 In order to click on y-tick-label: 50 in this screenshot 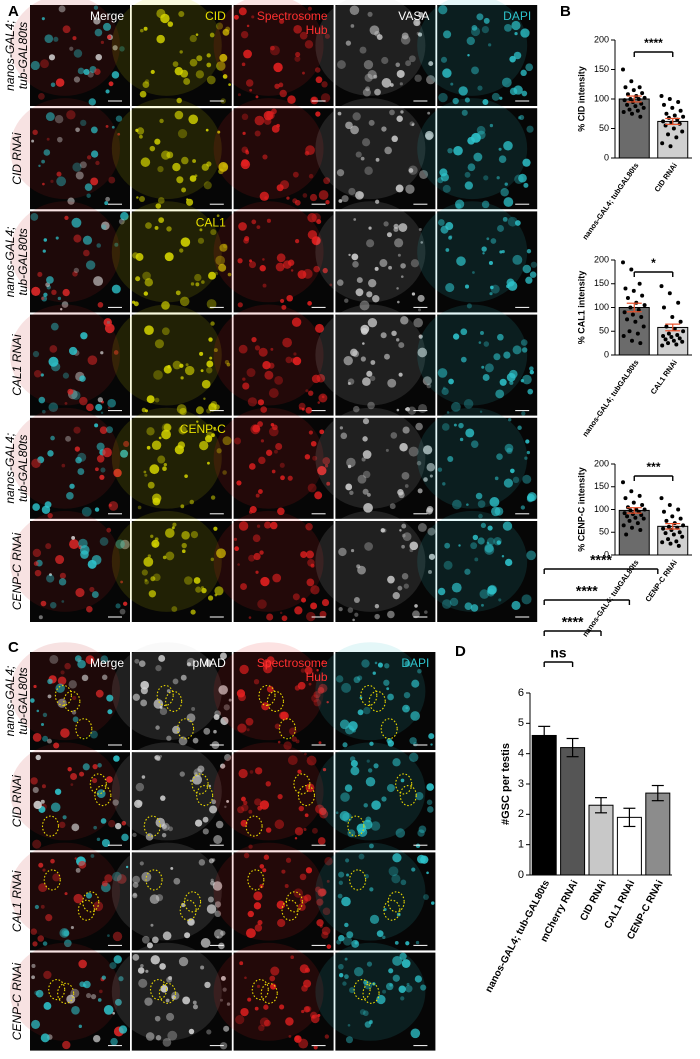, I will do `click(604, 331)`.